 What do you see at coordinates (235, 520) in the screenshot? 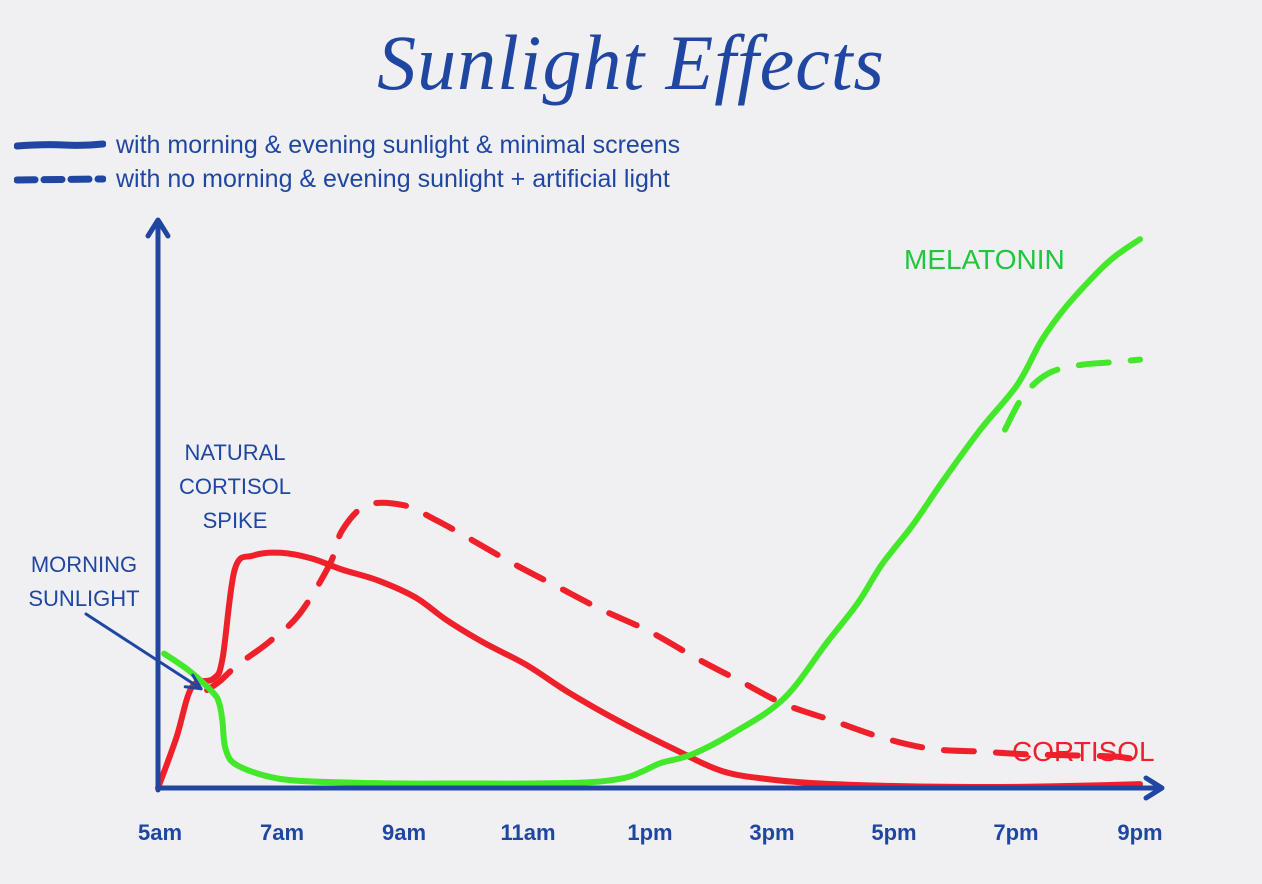
I see `annotation-line: SPIKE` at bounding box center [235, 520].